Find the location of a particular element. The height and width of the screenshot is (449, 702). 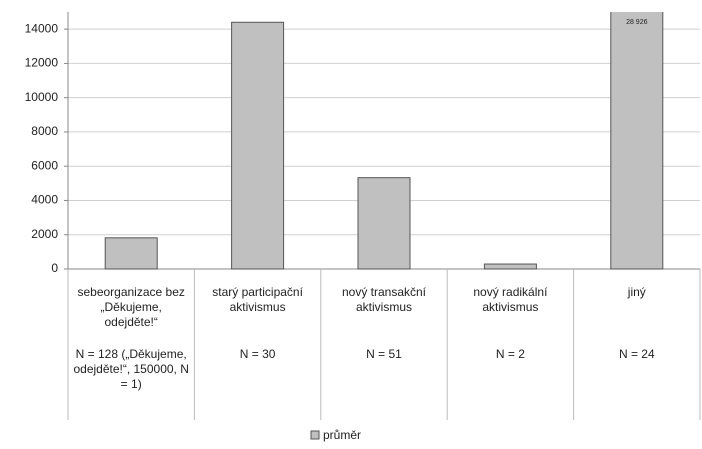

y-tick-label: 4000 is located at coordinates (44, 200).